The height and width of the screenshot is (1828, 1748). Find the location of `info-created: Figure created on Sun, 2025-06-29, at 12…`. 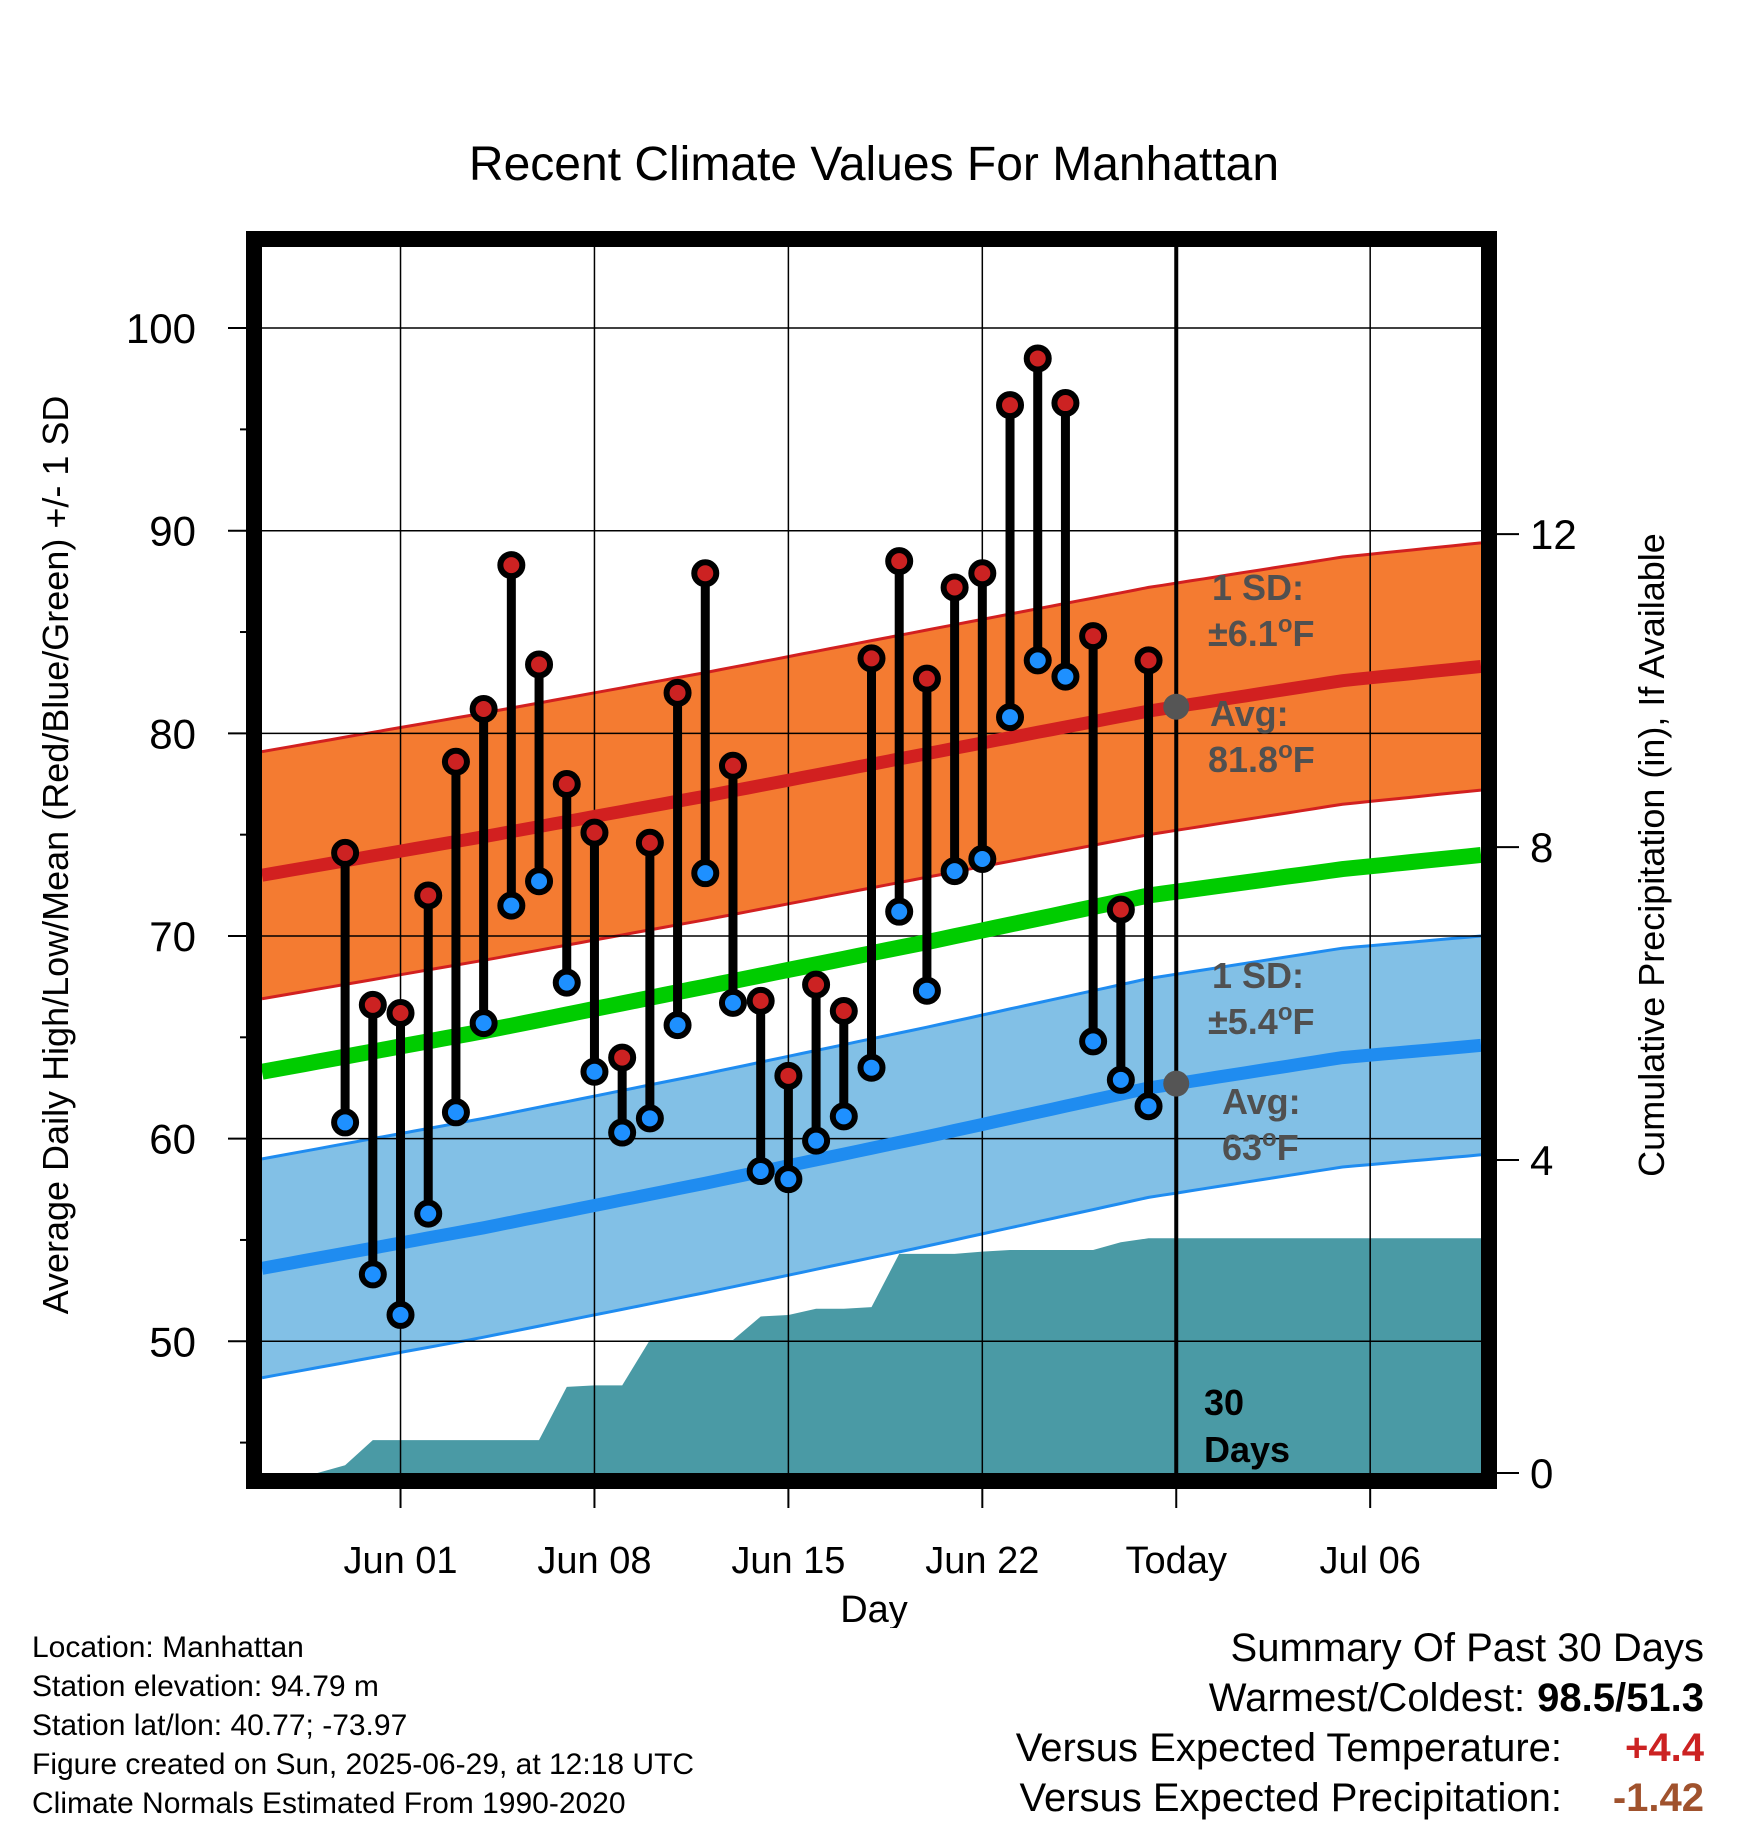

info-created: Figure created on Sun, 2025-06-29, at 12… is located at coordinates (363, 1764).